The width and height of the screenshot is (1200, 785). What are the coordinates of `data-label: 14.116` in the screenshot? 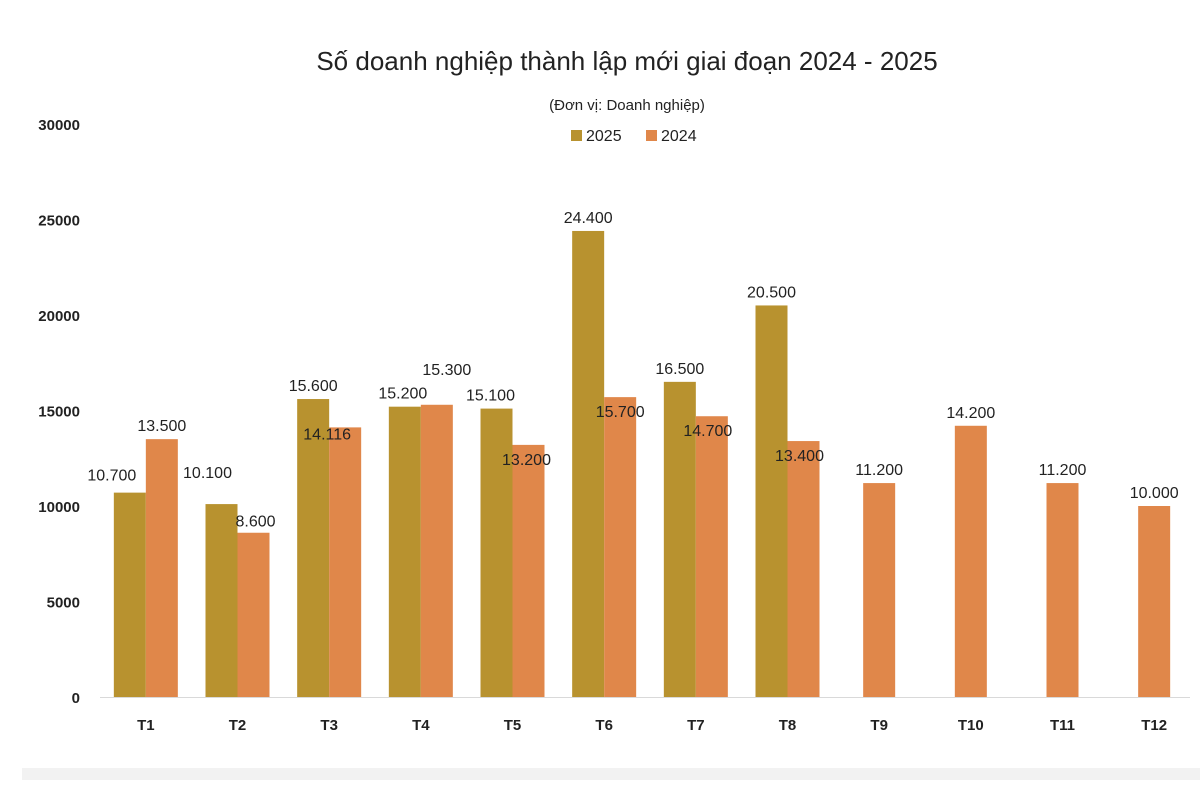 It's located at (327, 434).